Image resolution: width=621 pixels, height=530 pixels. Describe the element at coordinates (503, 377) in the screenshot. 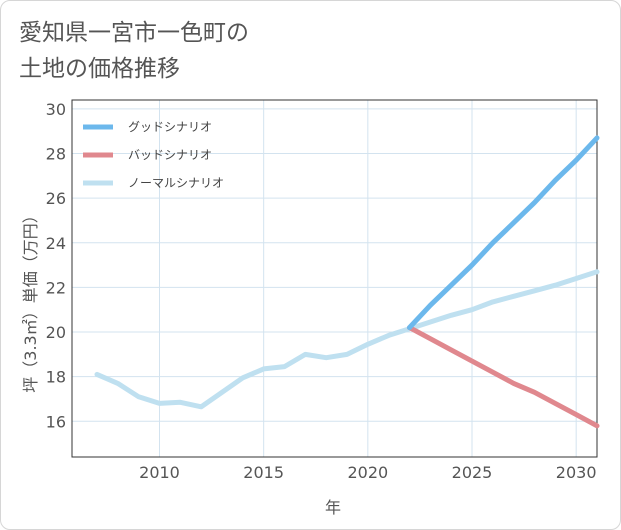

I see `series-line-bad` at that location.